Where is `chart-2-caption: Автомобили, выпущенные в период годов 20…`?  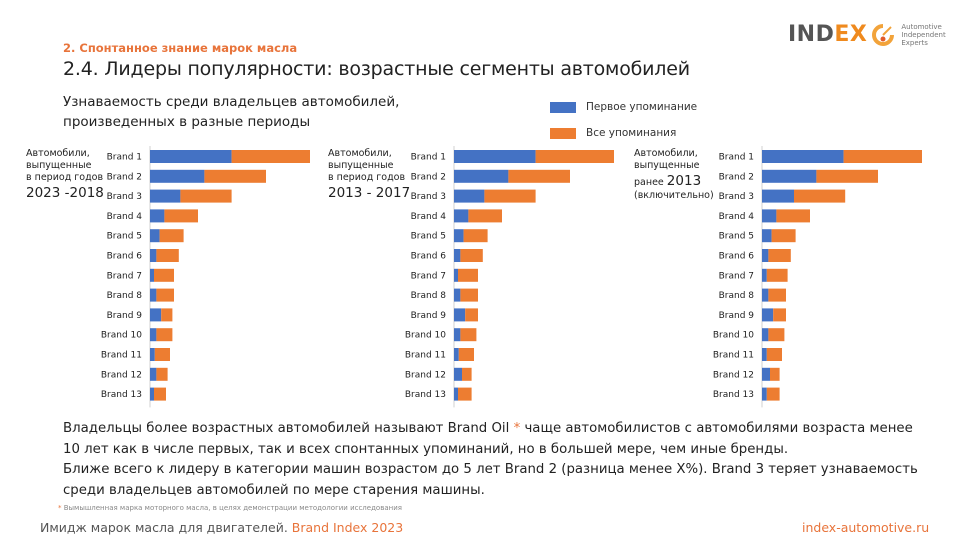 chart-2-caption: Автомобили, выпущенные в период годов 20… is located at coordinates (369, 175).